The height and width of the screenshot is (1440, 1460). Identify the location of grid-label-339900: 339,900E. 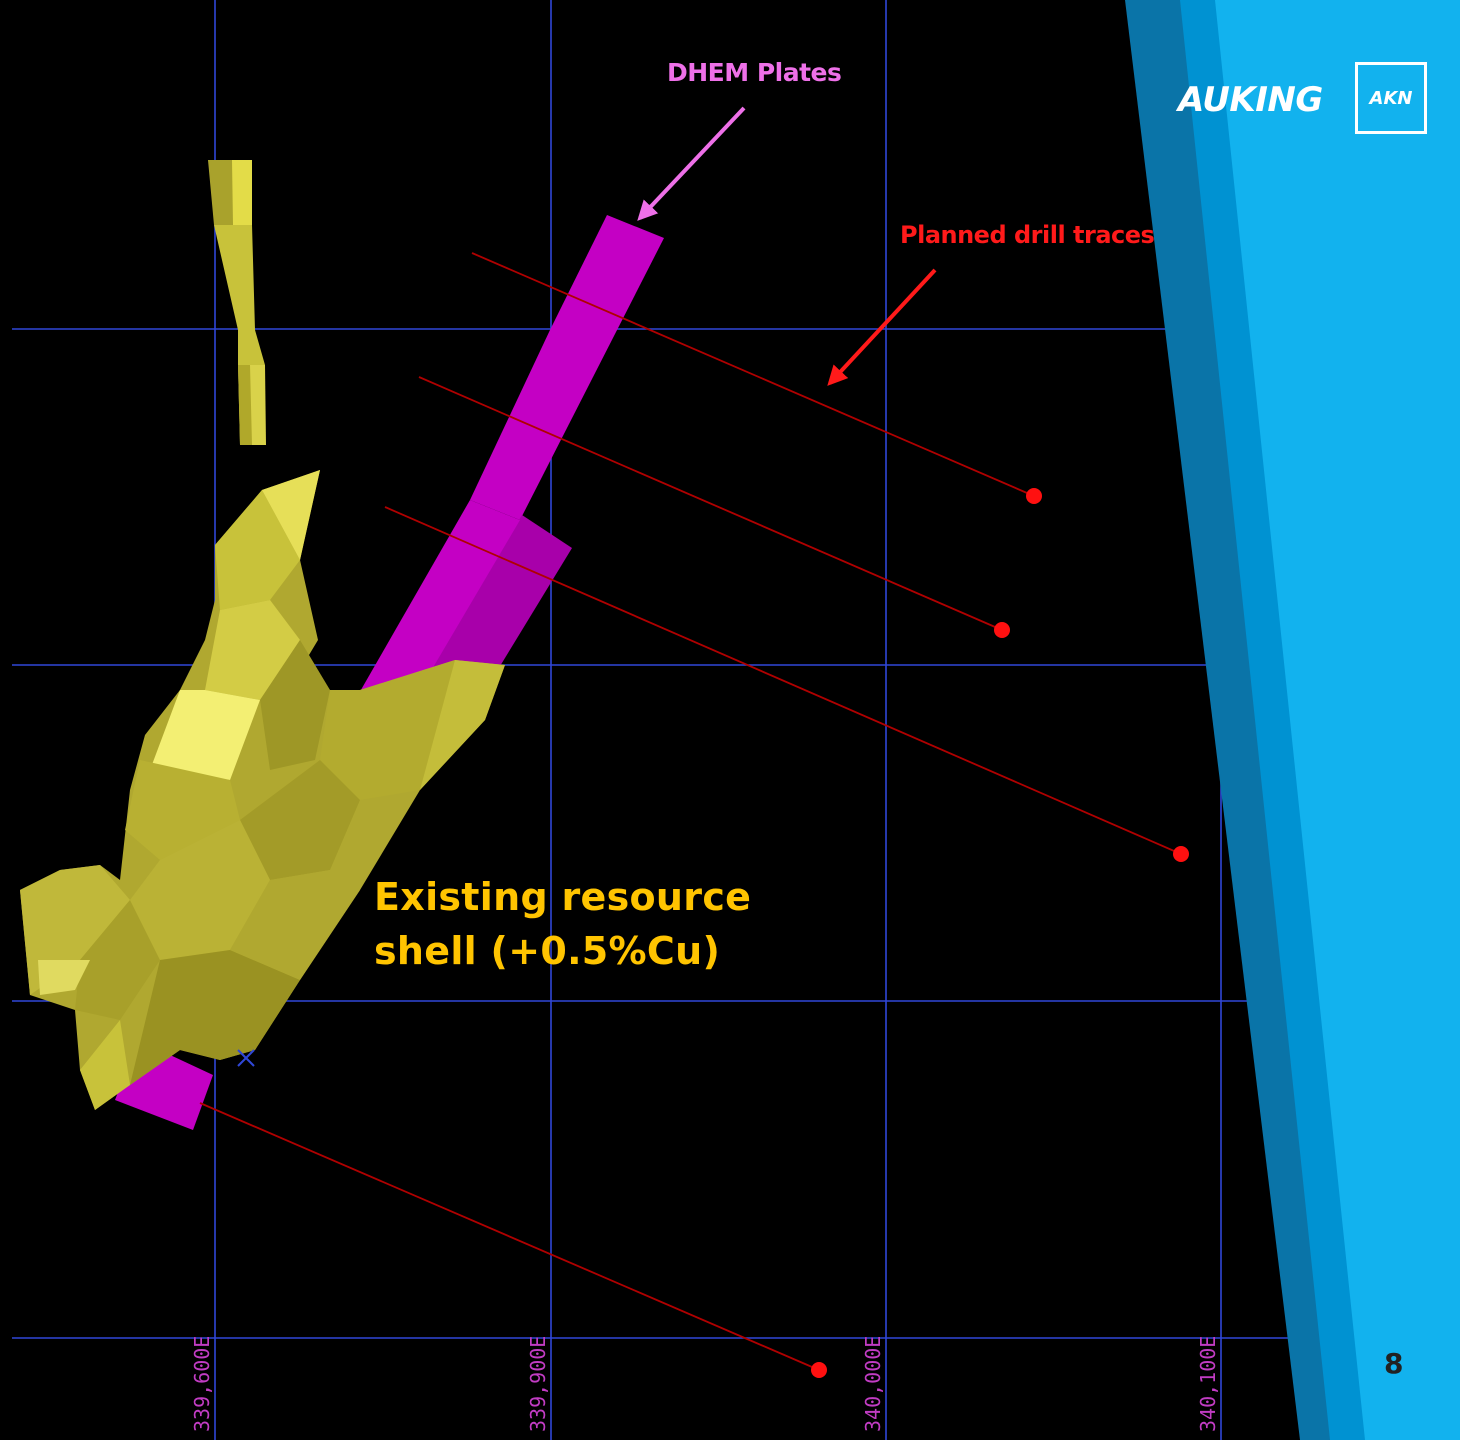
(538, 1384).